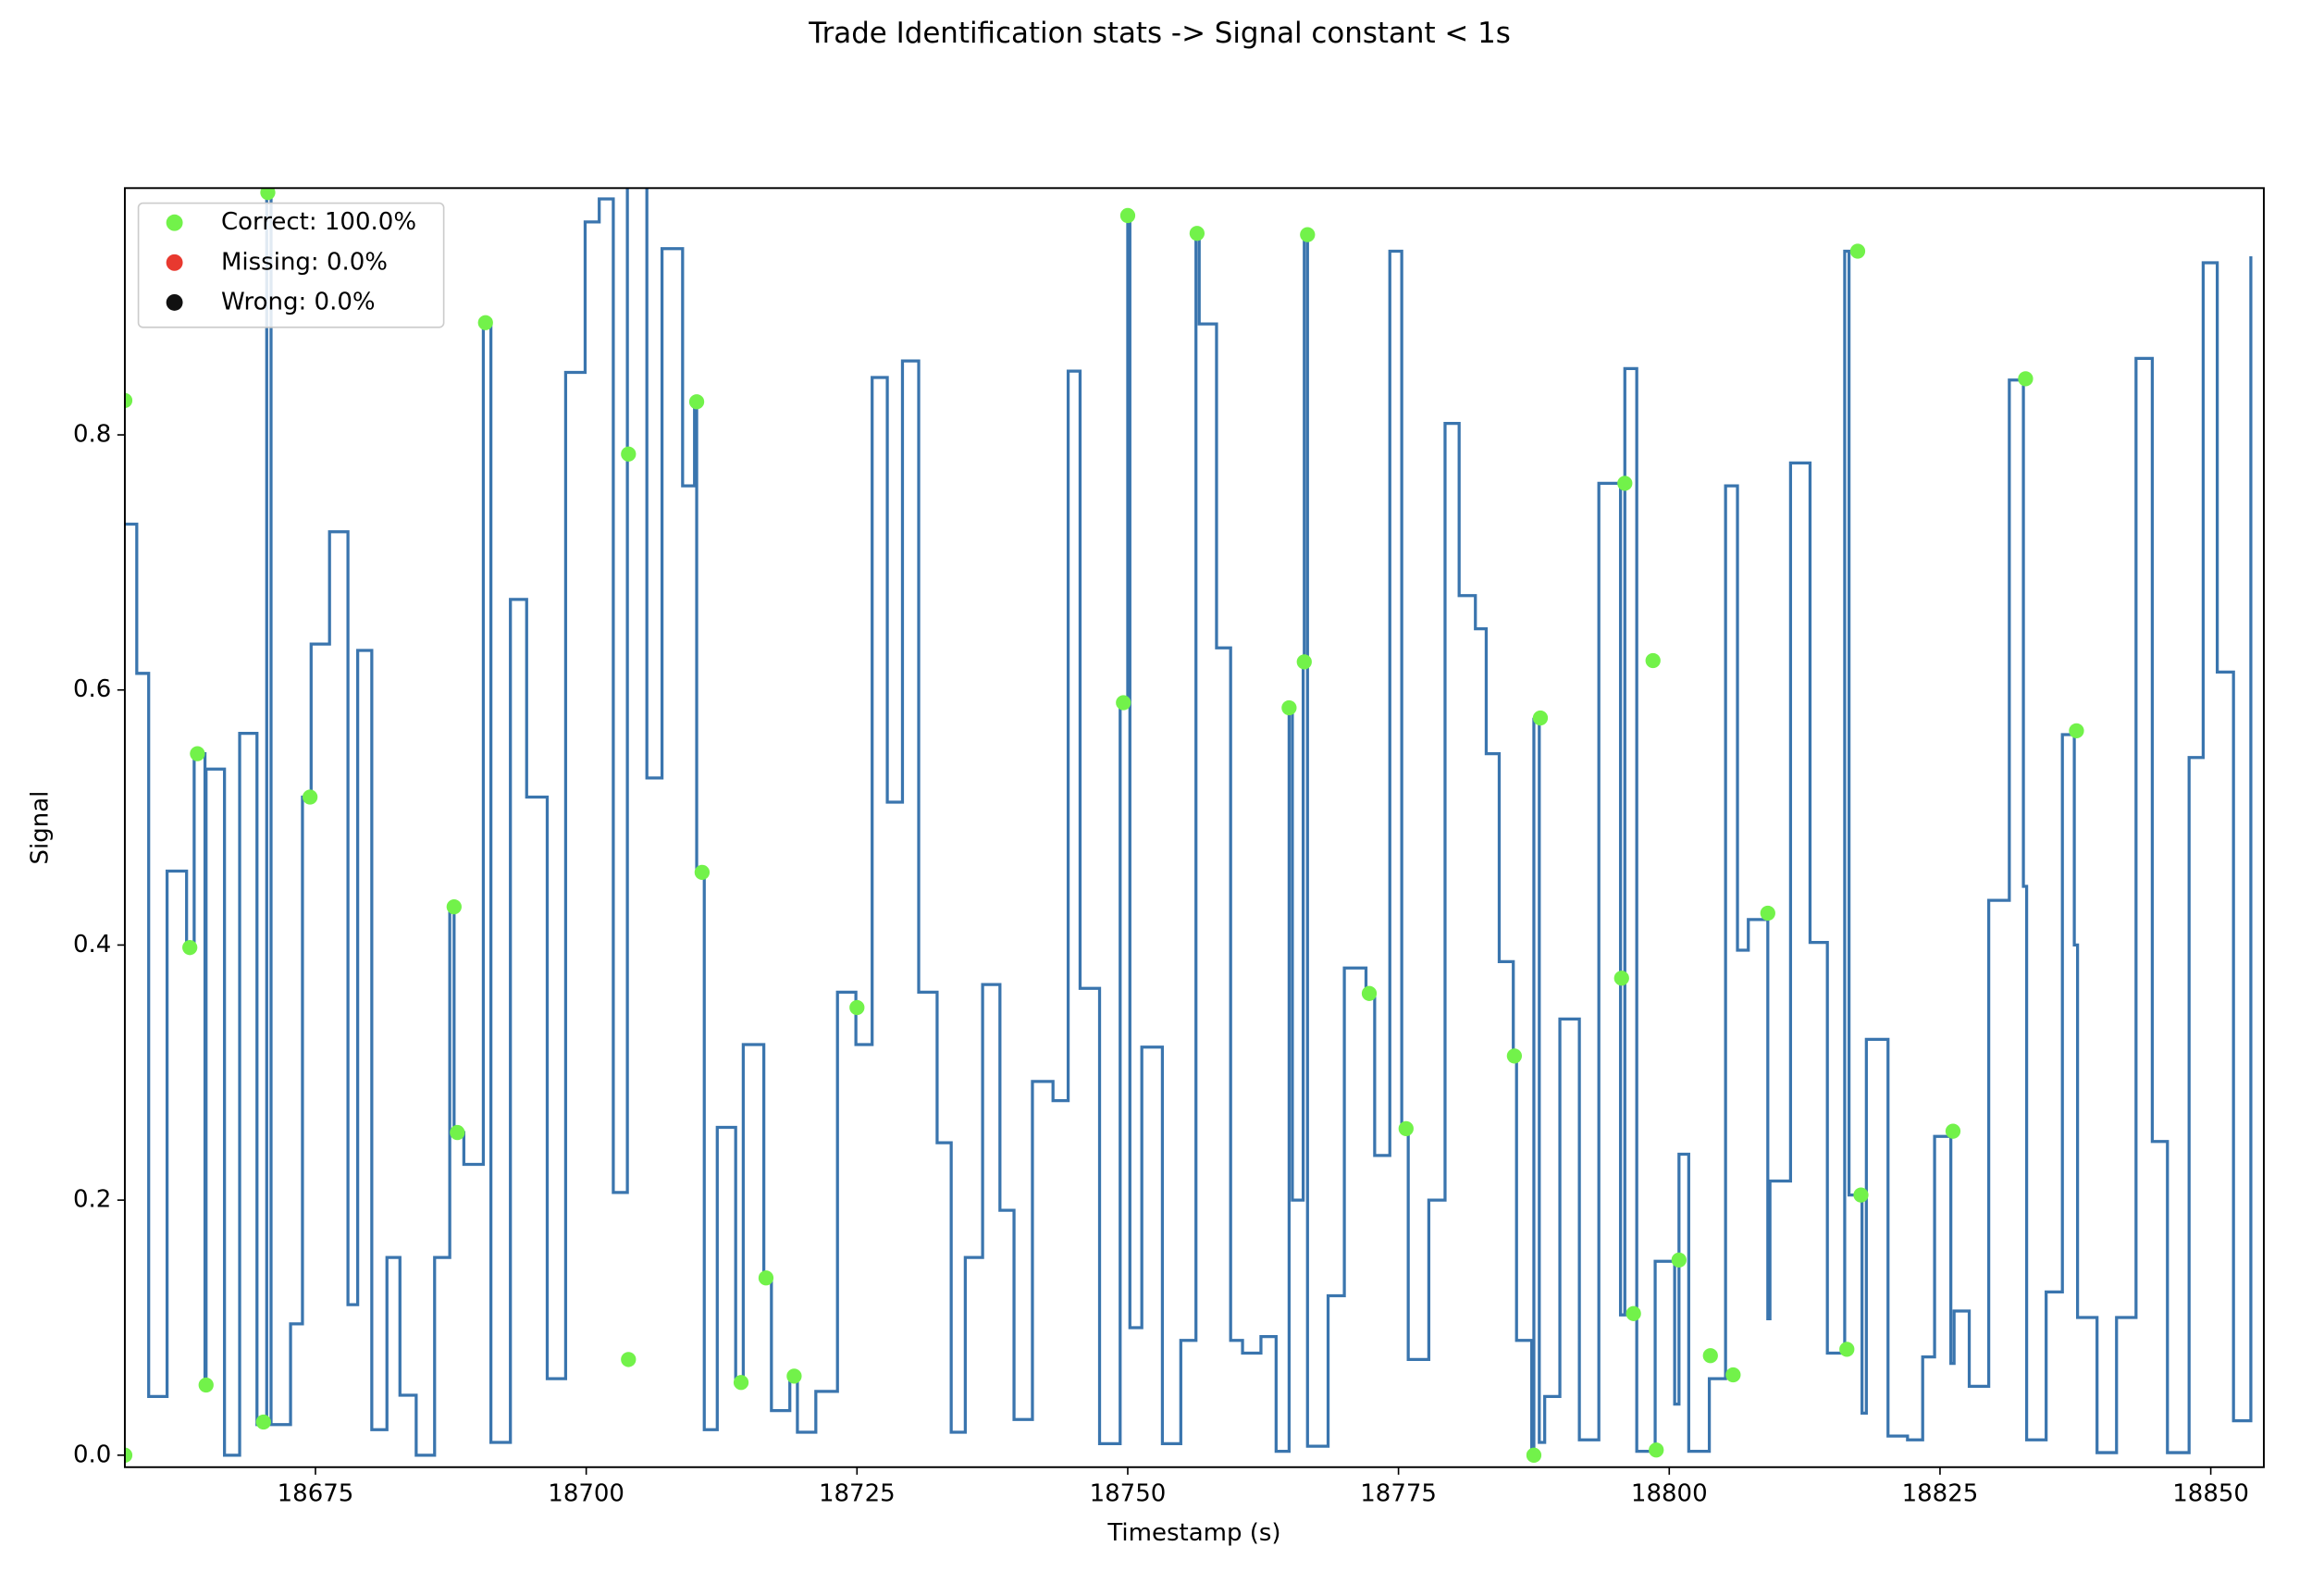 This screenshot has width=2324, height=1571. Describe the element at coordinates (92, 435) in the screenshot. I see `y-tick-label: 0.8` at that location.